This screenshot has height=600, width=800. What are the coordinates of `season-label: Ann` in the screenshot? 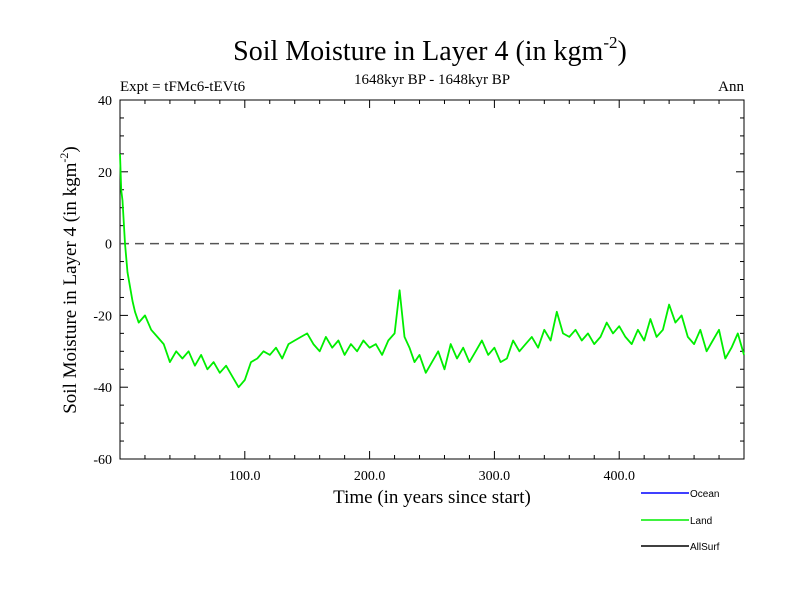 It's located at (731, 87).